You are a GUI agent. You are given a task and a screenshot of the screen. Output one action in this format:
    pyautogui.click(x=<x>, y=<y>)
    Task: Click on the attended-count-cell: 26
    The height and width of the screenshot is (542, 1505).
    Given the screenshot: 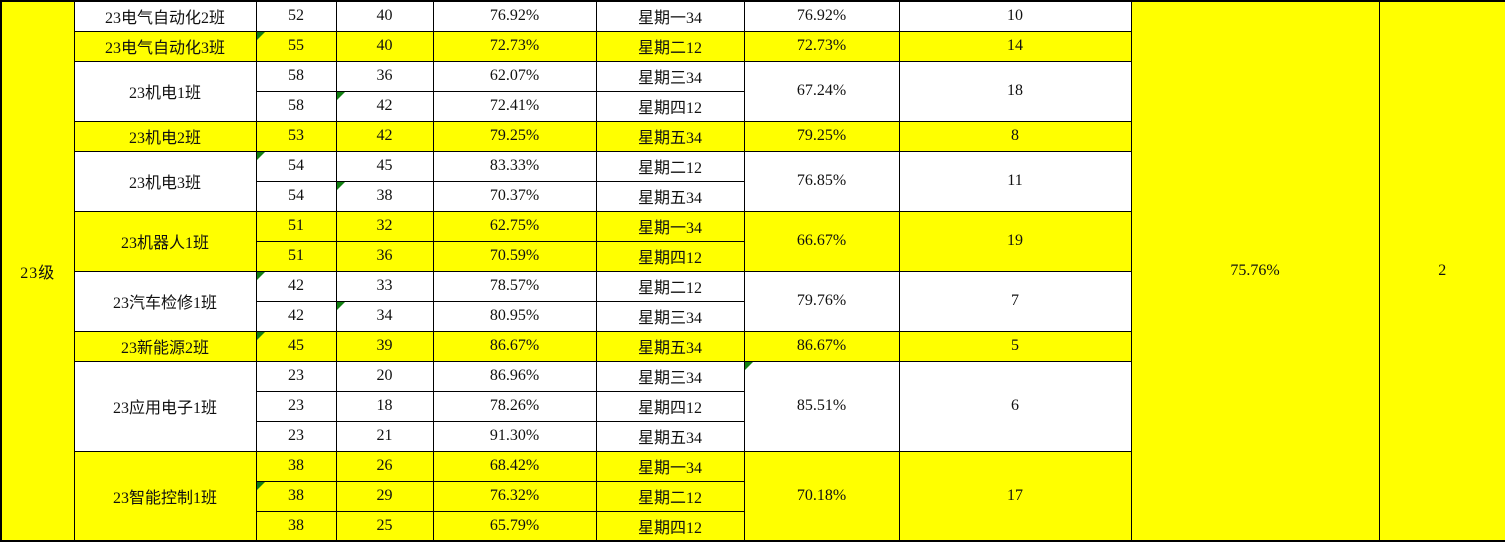 What is the action you would take?
    pyautogui.click(x=384, y=466)
    